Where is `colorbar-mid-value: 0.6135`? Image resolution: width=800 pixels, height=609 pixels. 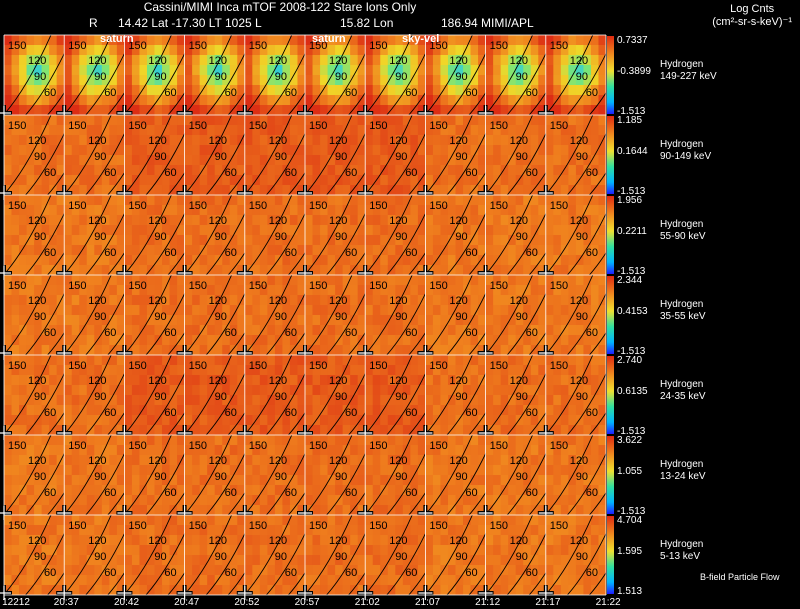 colorbar-mid-value: 0.6135 is located at coordinates (632, 391).